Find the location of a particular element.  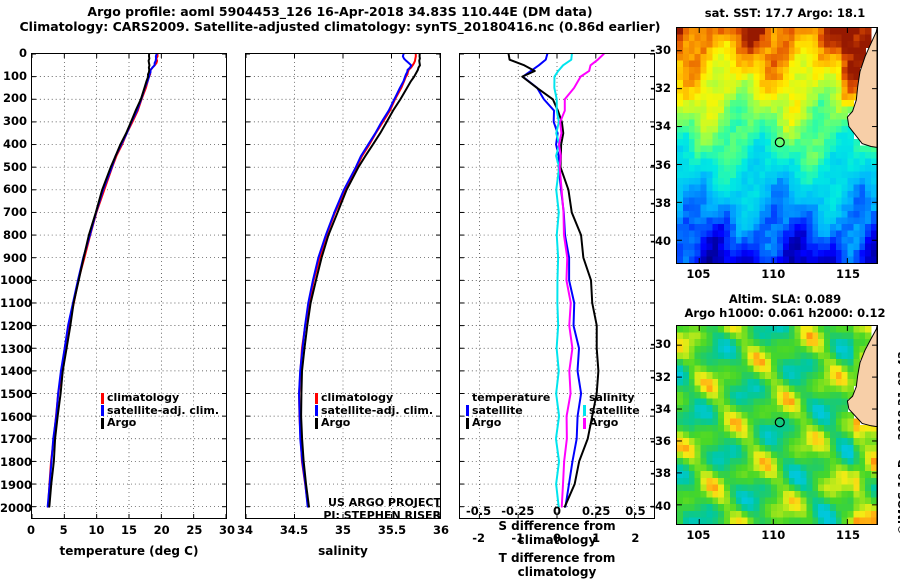

salinity-axis-label: salinity is located at coordinates (343, 551).